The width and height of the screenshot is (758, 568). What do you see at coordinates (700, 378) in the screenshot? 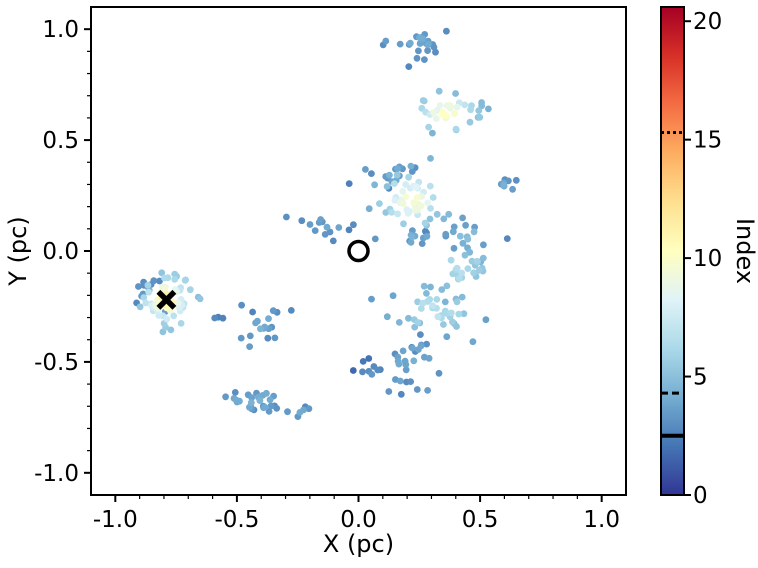
I see `colorbar-tick-label: 5` at bounding box center [700, 378].